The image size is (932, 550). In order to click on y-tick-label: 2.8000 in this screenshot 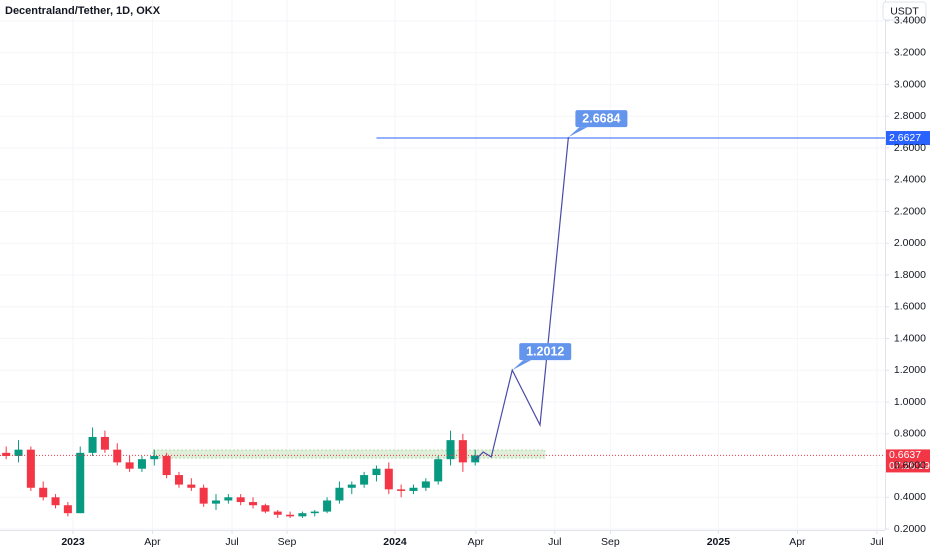, I will do `click(910, 116)`.